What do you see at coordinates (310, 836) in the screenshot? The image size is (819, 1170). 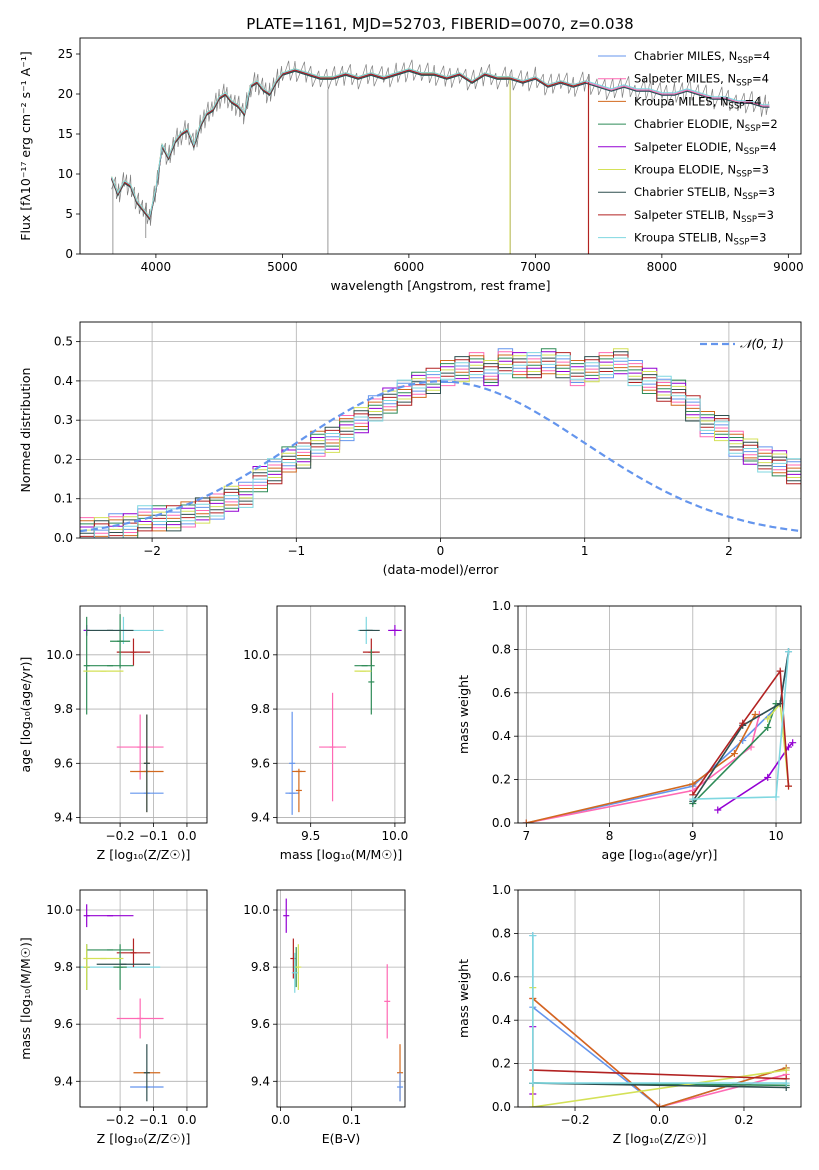 I see `x-tick-label: 9.5` at bounding box center [310, 836].